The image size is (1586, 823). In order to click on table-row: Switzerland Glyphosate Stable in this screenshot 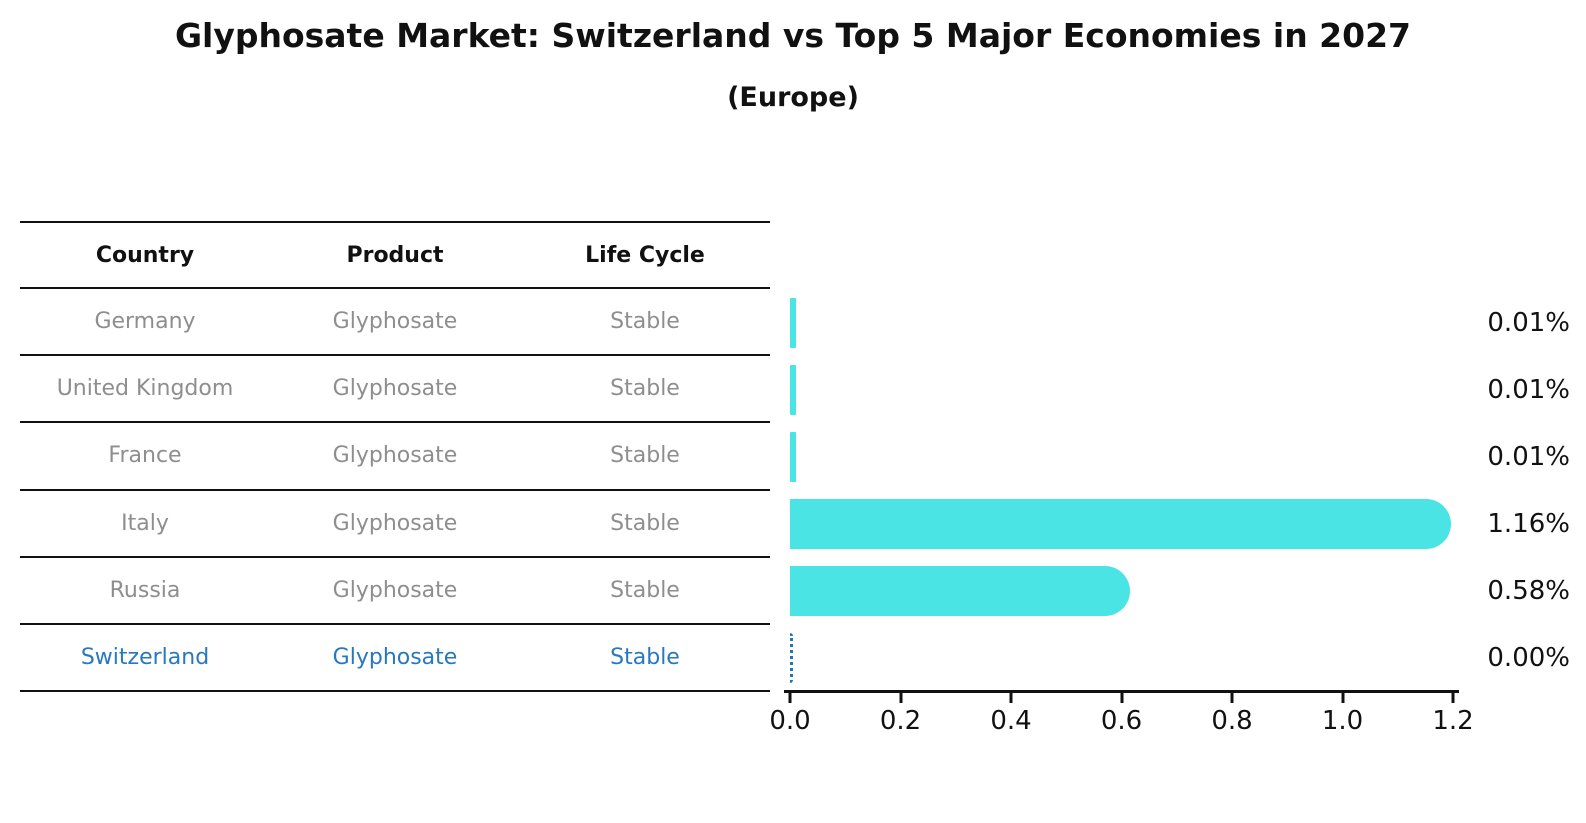, I will do `click(395, 659)`.